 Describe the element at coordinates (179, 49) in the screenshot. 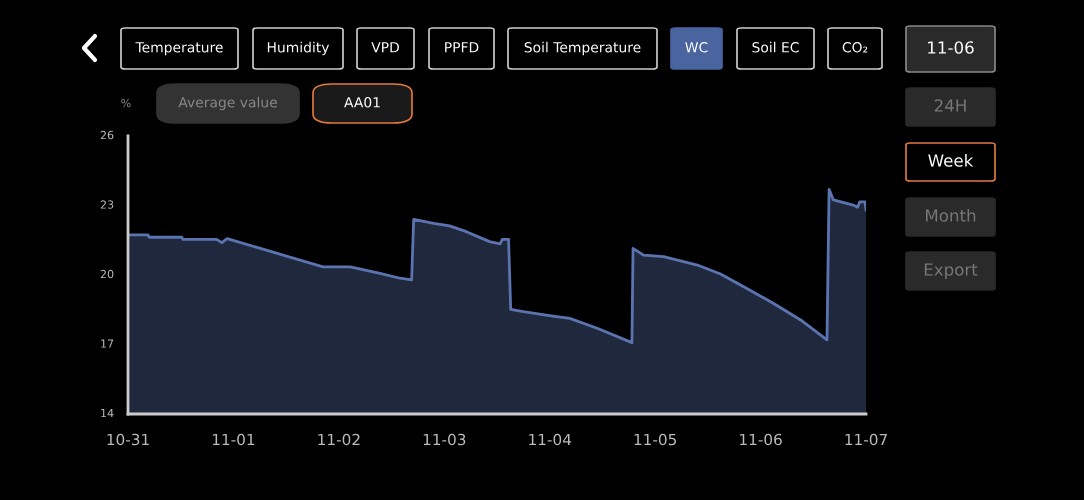

I see `text: Temperature` at that location.